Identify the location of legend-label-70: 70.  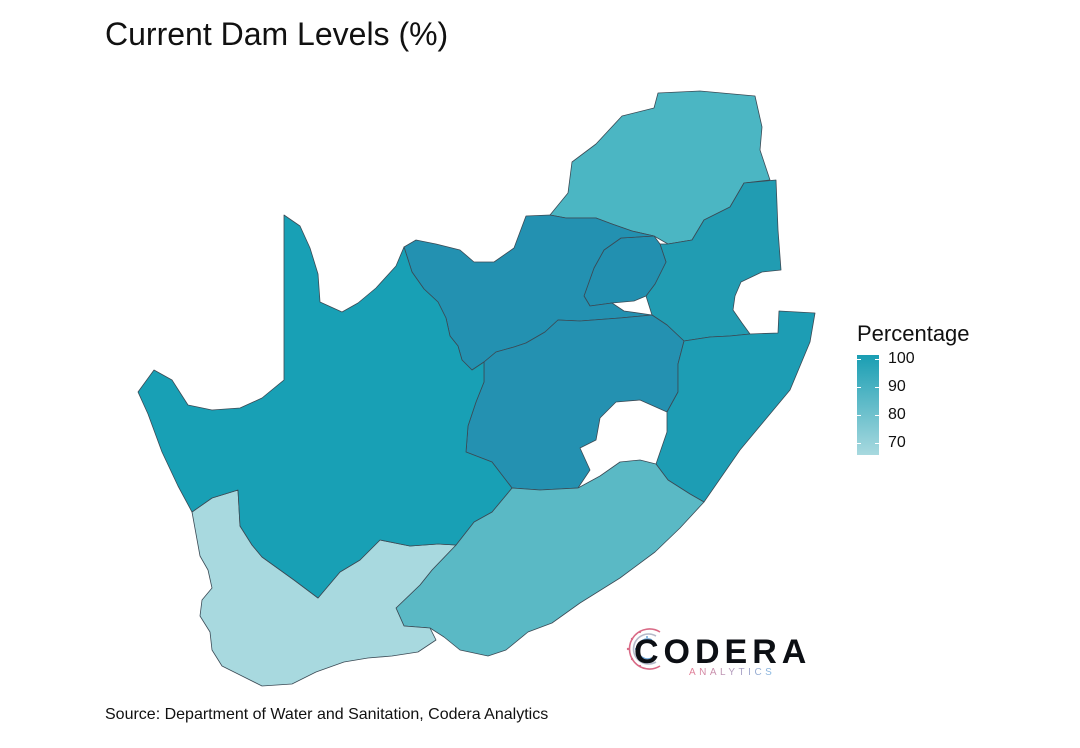
(897, 442).